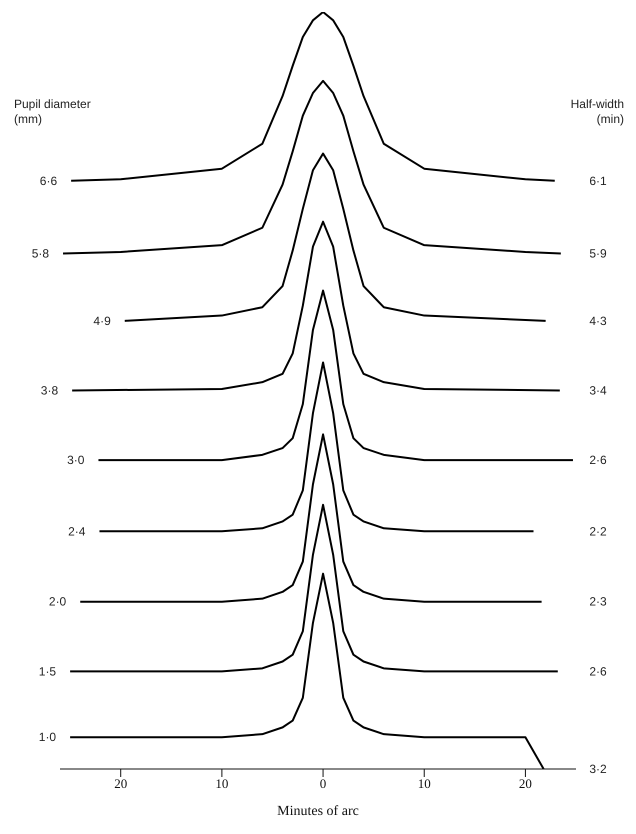 The width and height of the screenshot is (636, 834). I want to click on x-axis-title: Minutes of arc, so click(318, 811).